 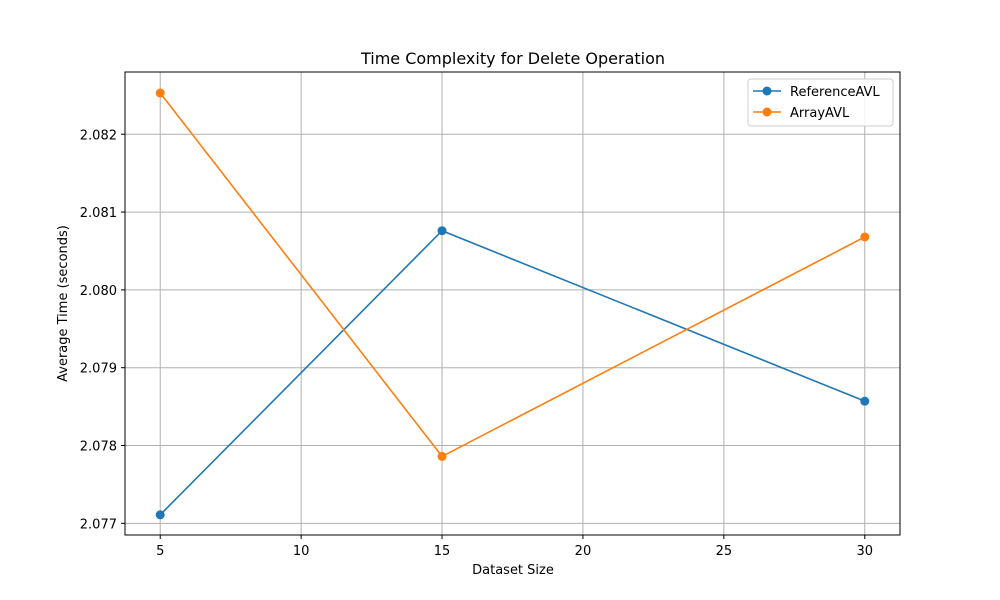 I want to click on x-axis-label: Dataset Size, so click(x=513, y=570).